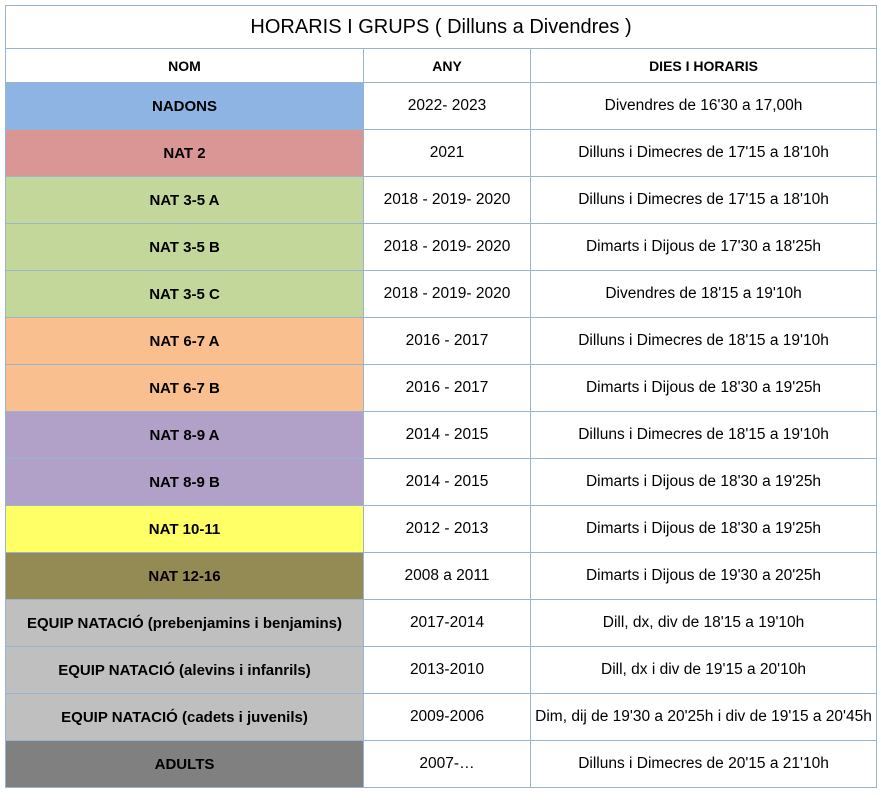  I want to click on schedule-cell: Divendres de 16'30 a 17,00h, so click(703, 106).